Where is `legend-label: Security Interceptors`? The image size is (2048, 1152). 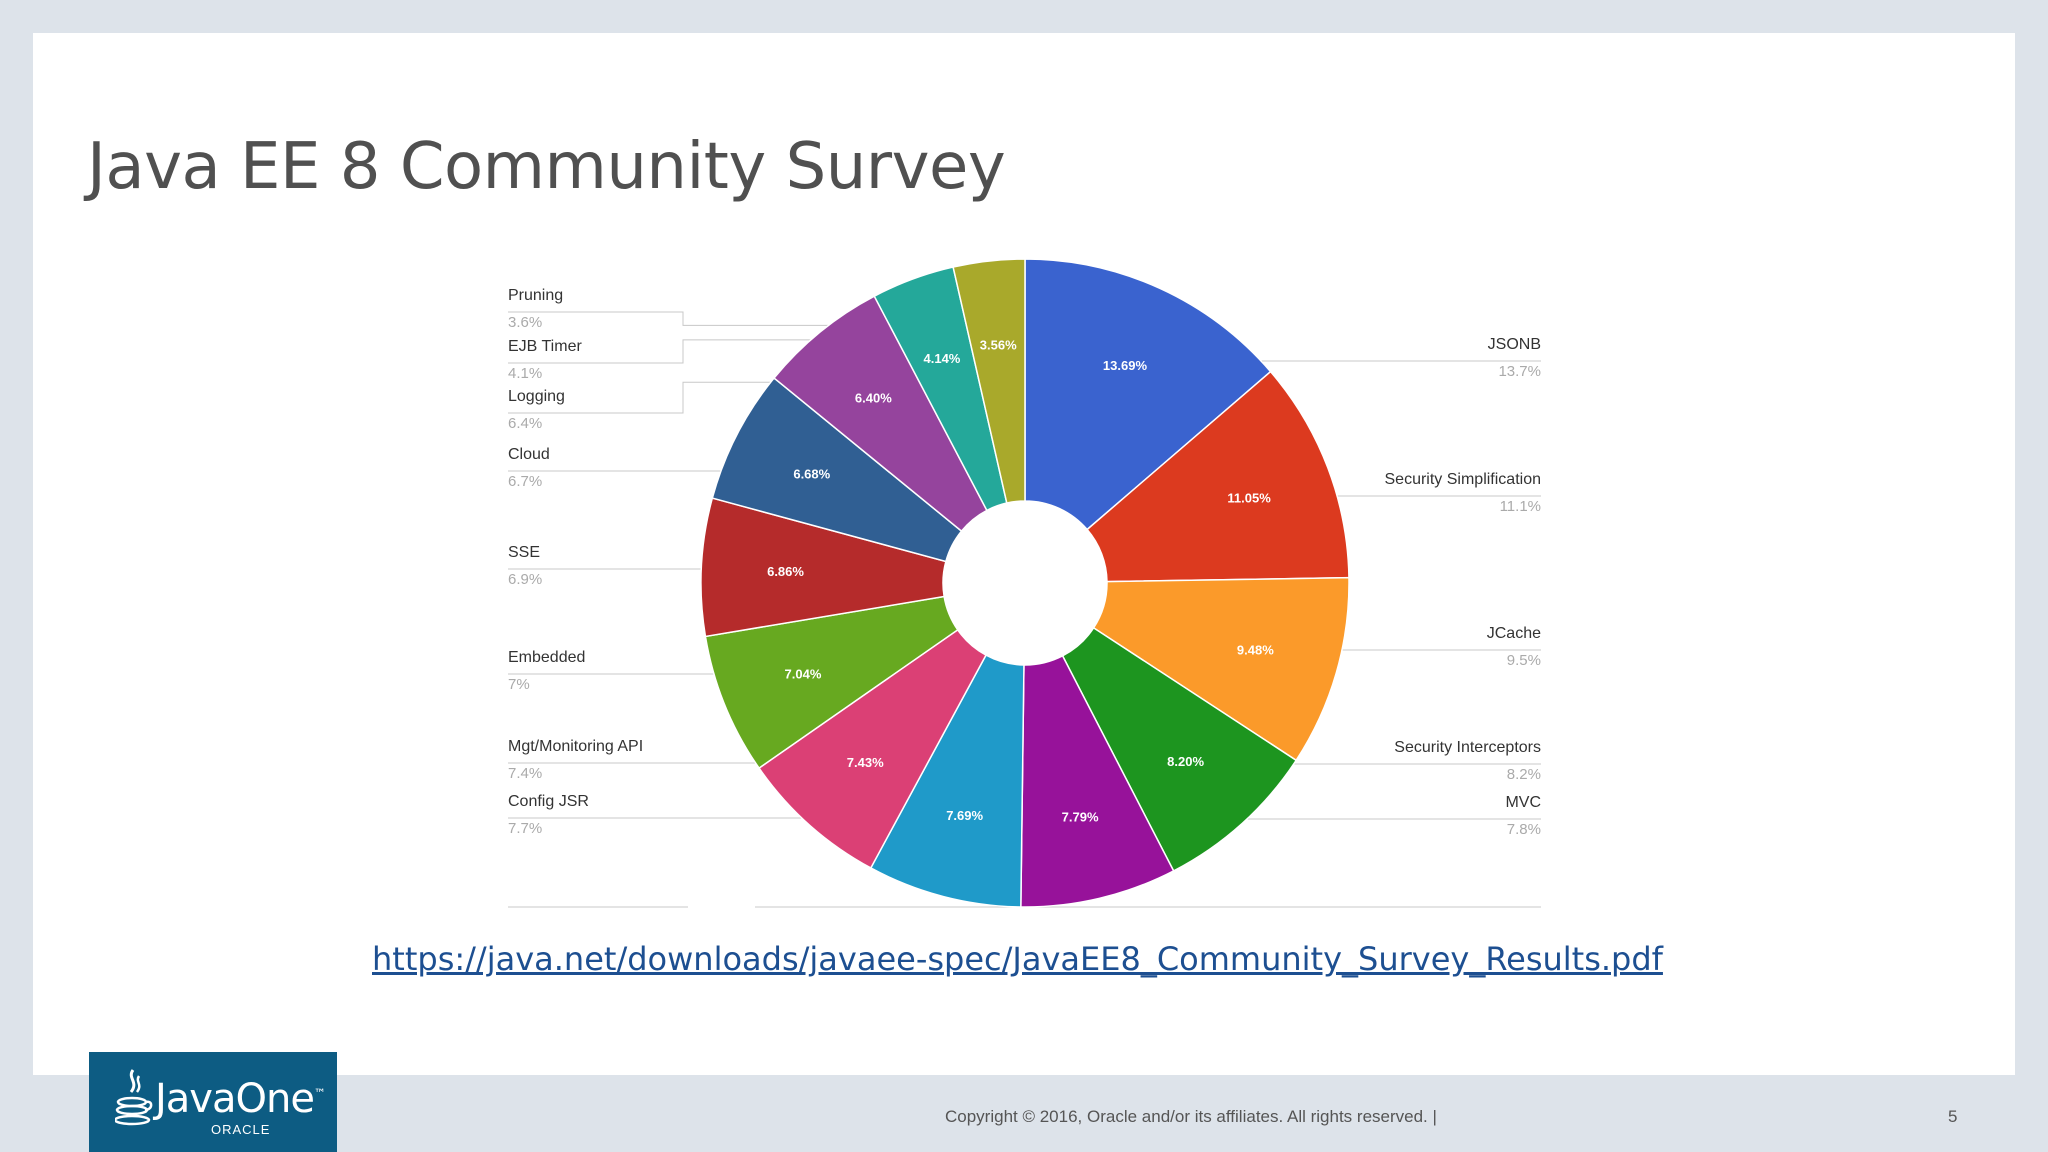
legend-label: Security Interceptors is located at coordinates (1467, 747).